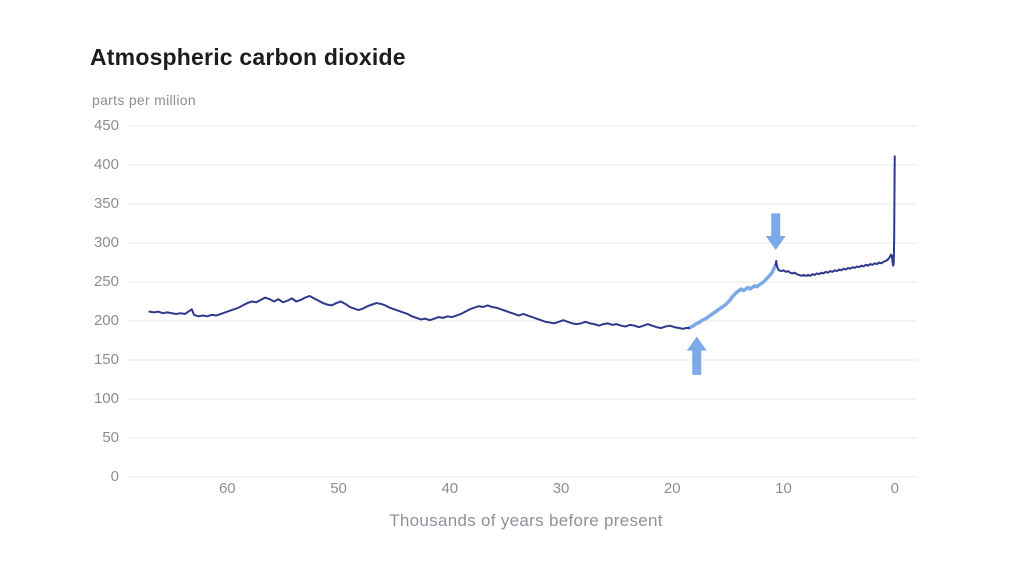 The image size is (1024, 576). I want to click on x-tick-label: 0, so click(894, 488).